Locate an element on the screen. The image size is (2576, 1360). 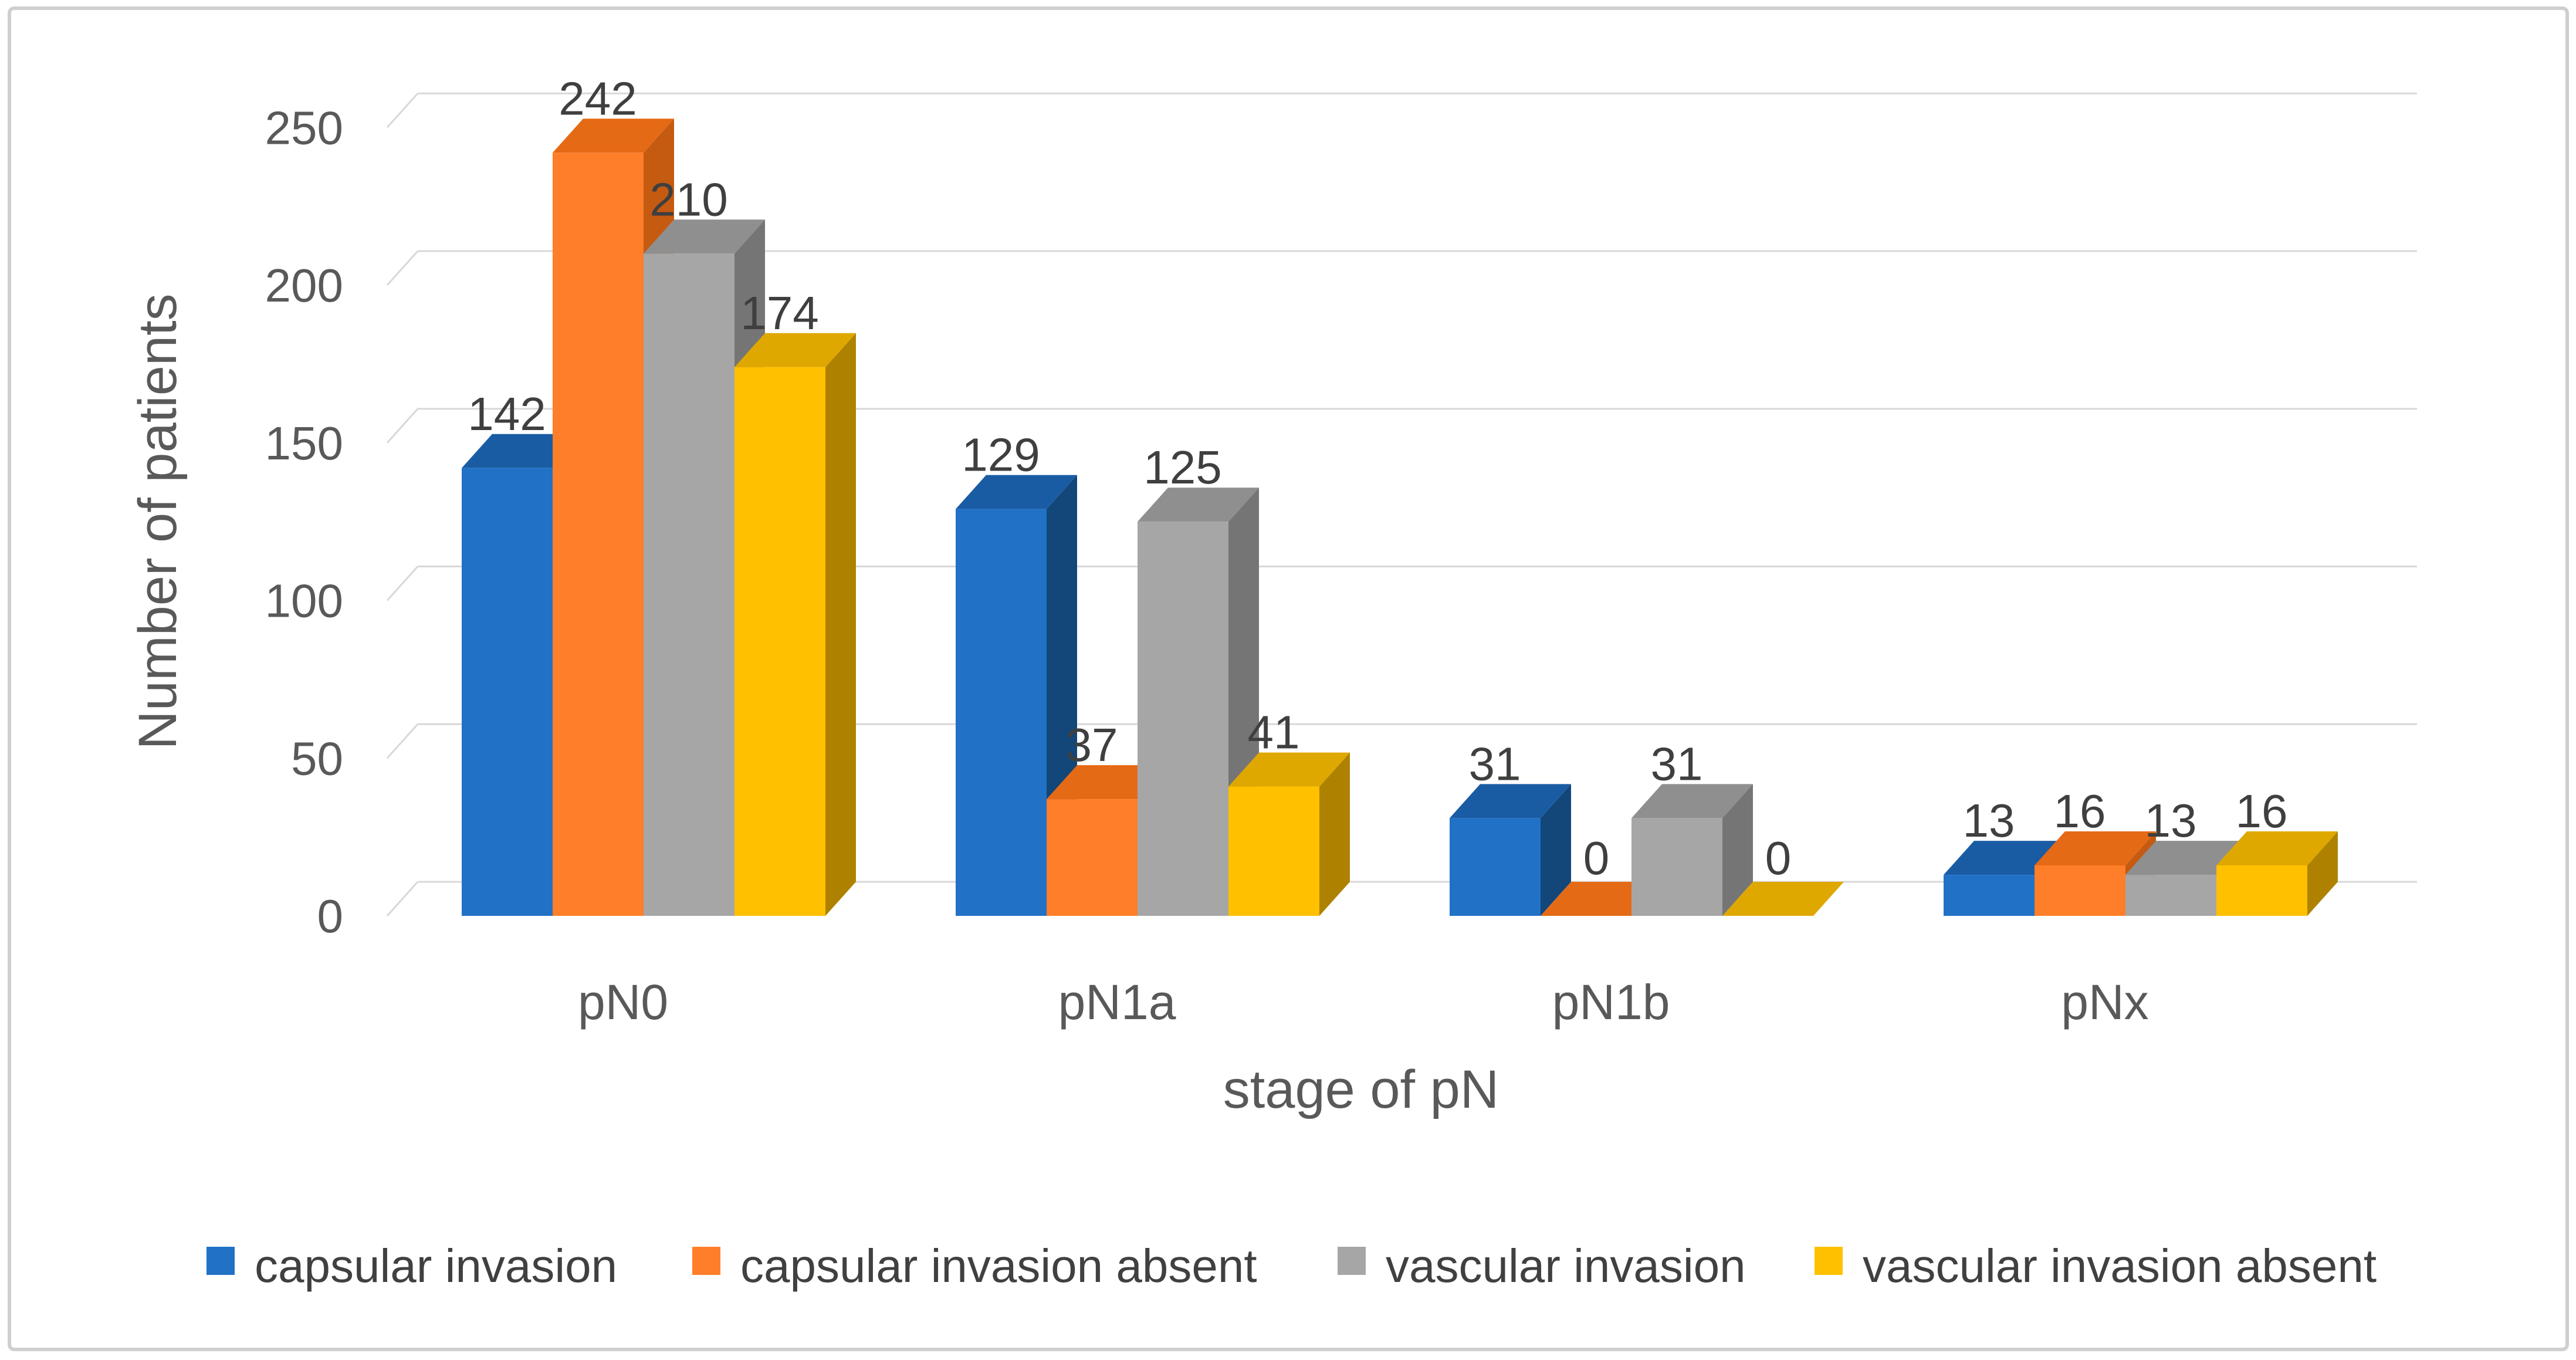
x-category-label: pN1b is located at coordinates (1611, 1002).